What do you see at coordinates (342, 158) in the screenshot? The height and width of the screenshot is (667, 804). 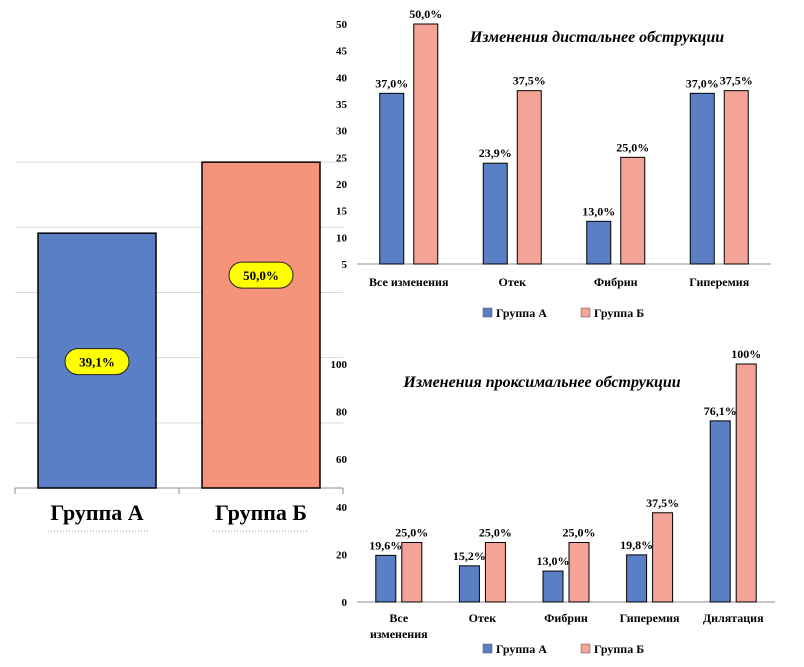 I see `y-tick-label: 25` at bounding box center [342, 158].